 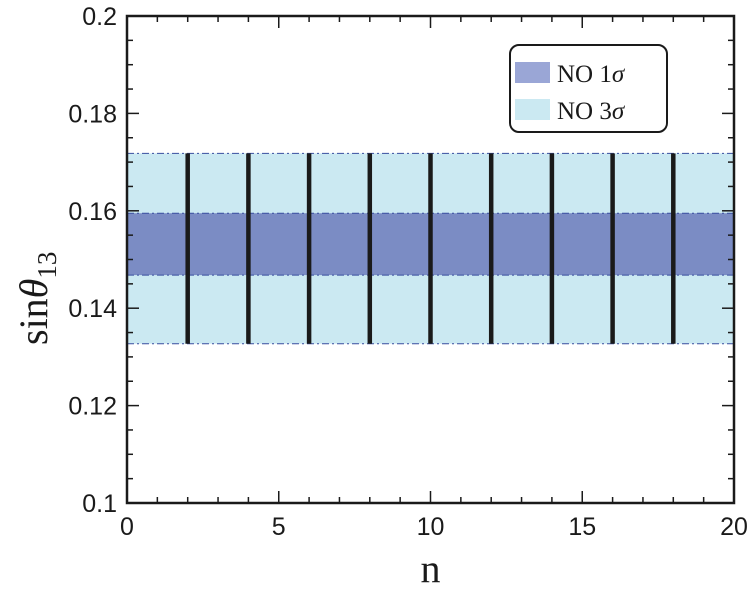 I want to click on y-tick-label: 0.16, so click(x=92, y=212).